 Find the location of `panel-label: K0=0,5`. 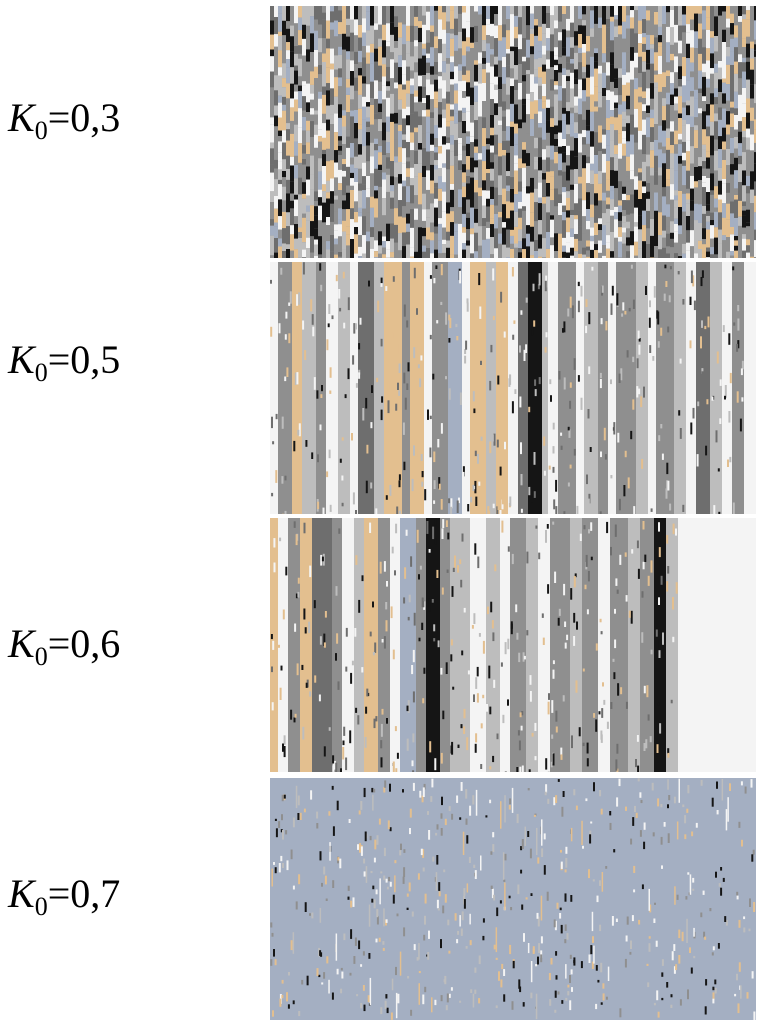

panel-label: K0=0,5 is located at coordinates (64, 361).